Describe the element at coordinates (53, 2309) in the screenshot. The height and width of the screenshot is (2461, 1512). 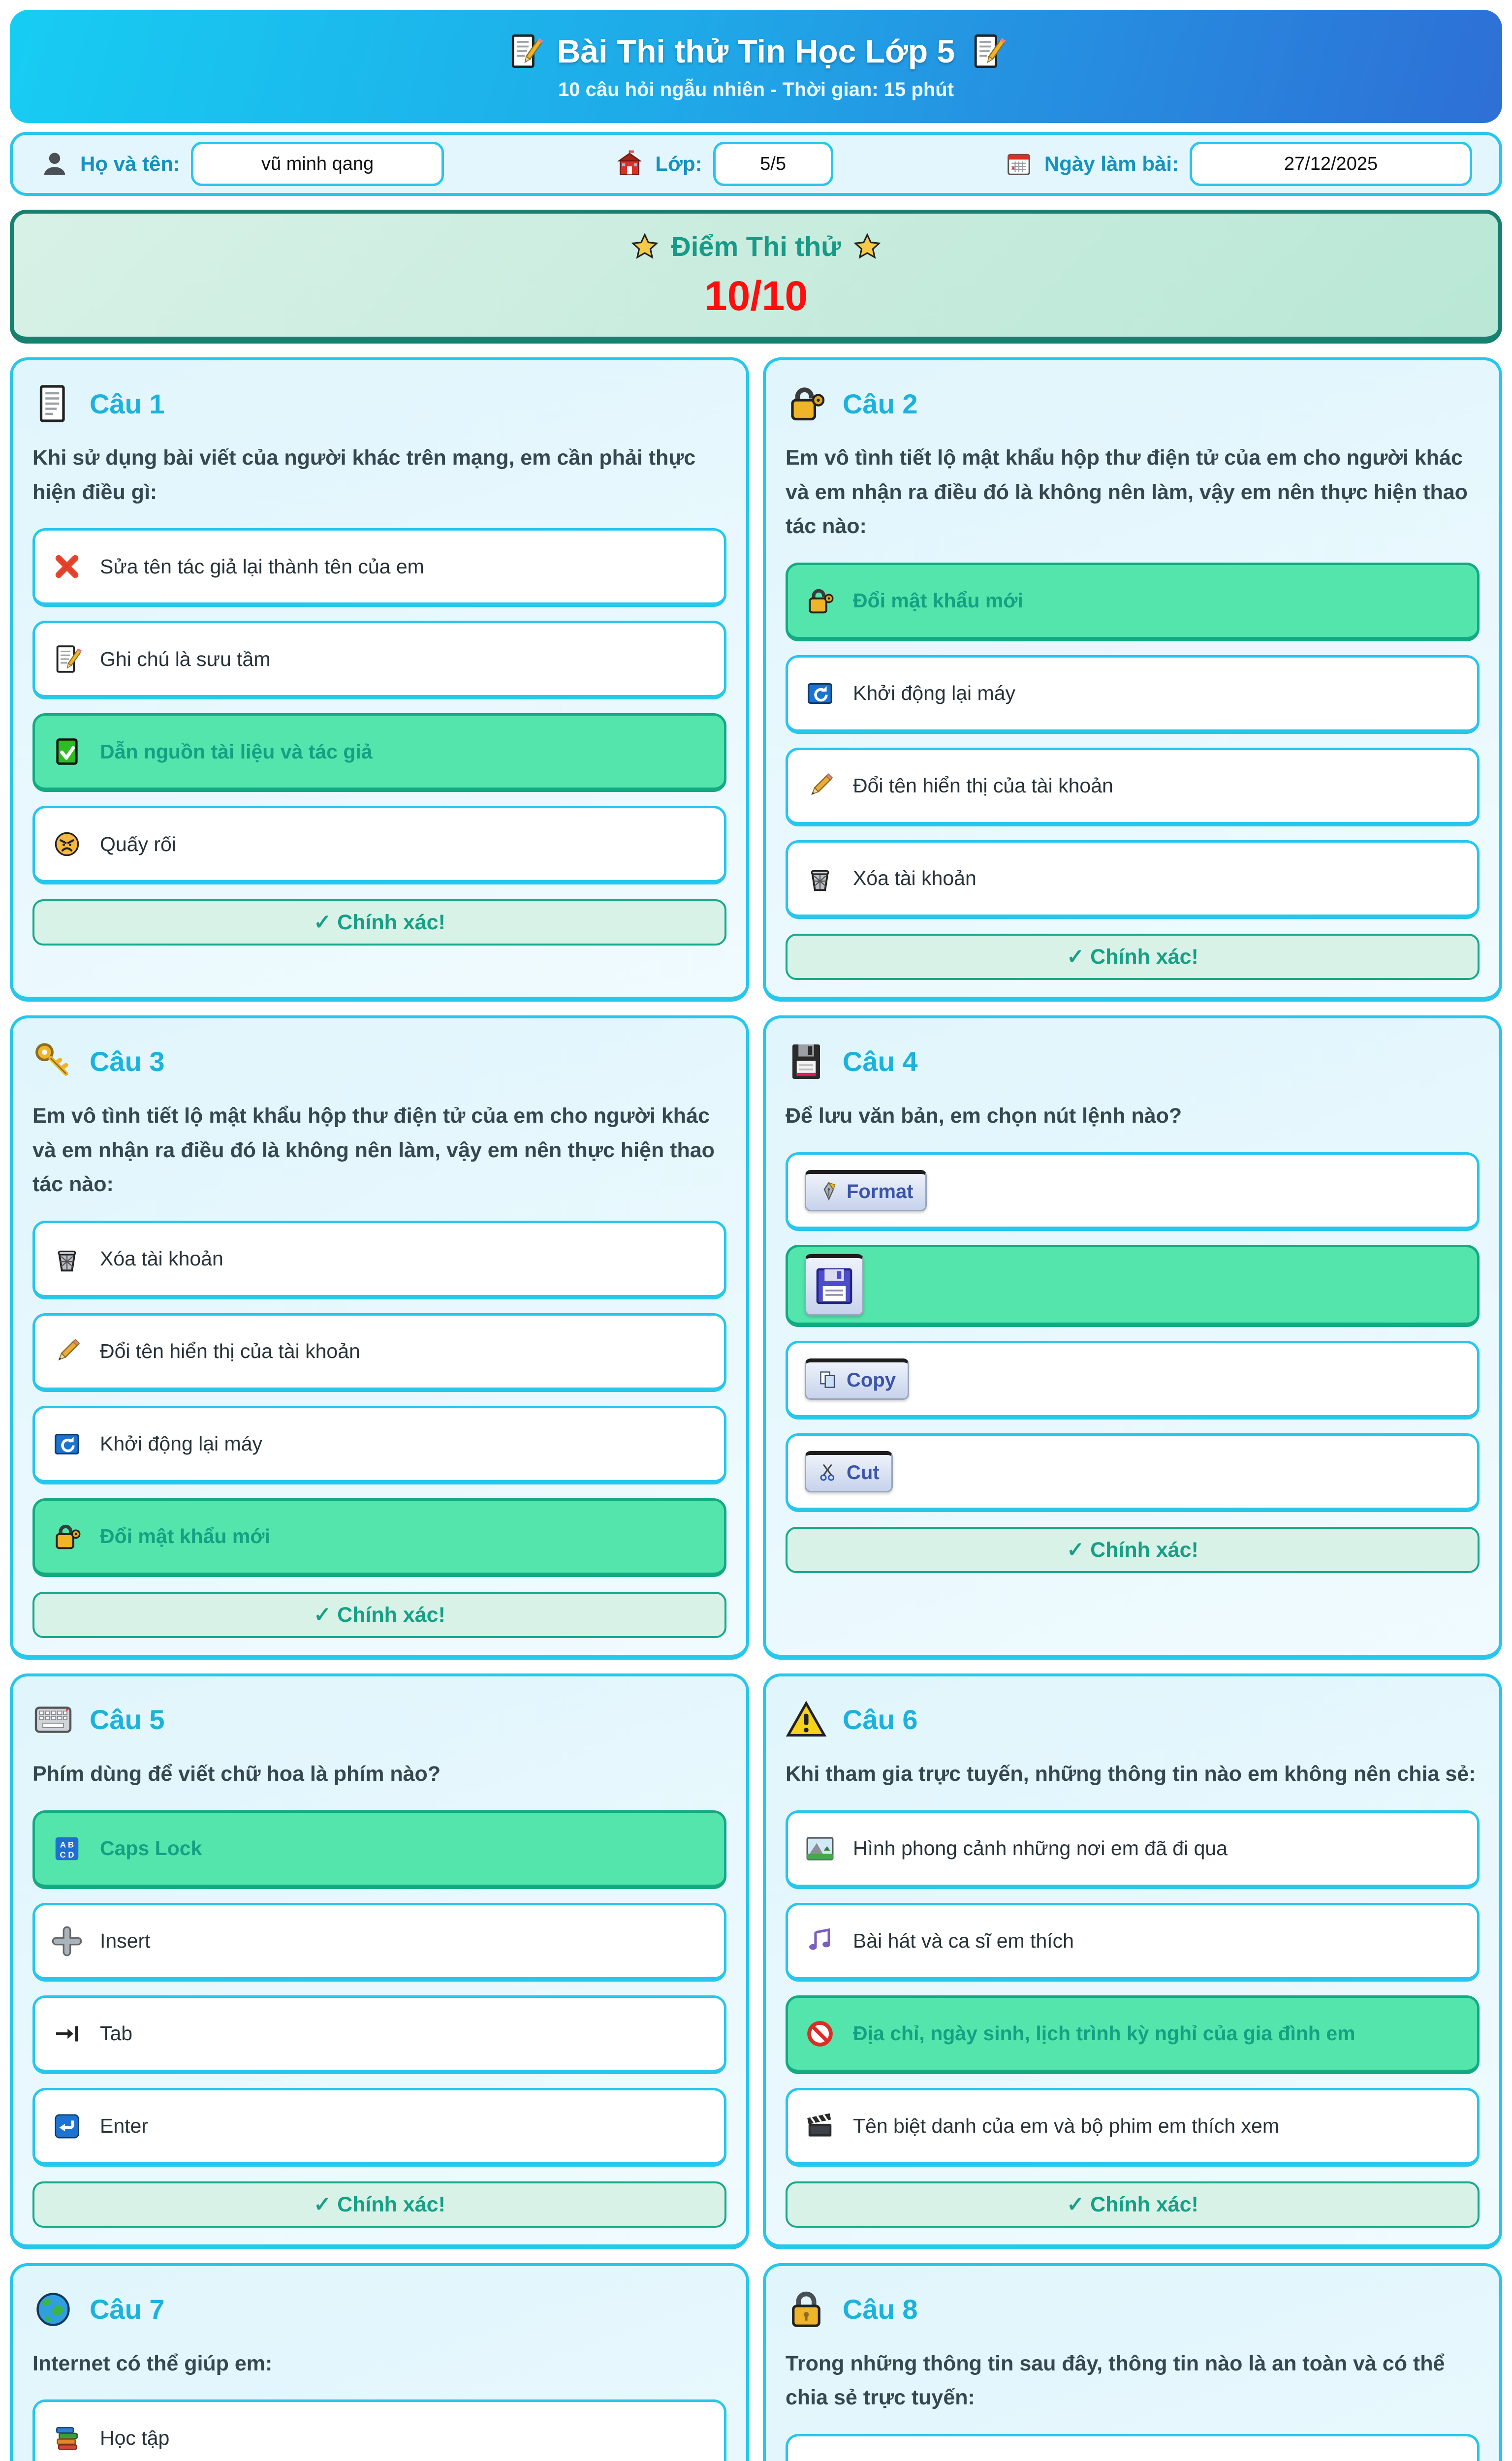
I see `globe-icon` at that location.